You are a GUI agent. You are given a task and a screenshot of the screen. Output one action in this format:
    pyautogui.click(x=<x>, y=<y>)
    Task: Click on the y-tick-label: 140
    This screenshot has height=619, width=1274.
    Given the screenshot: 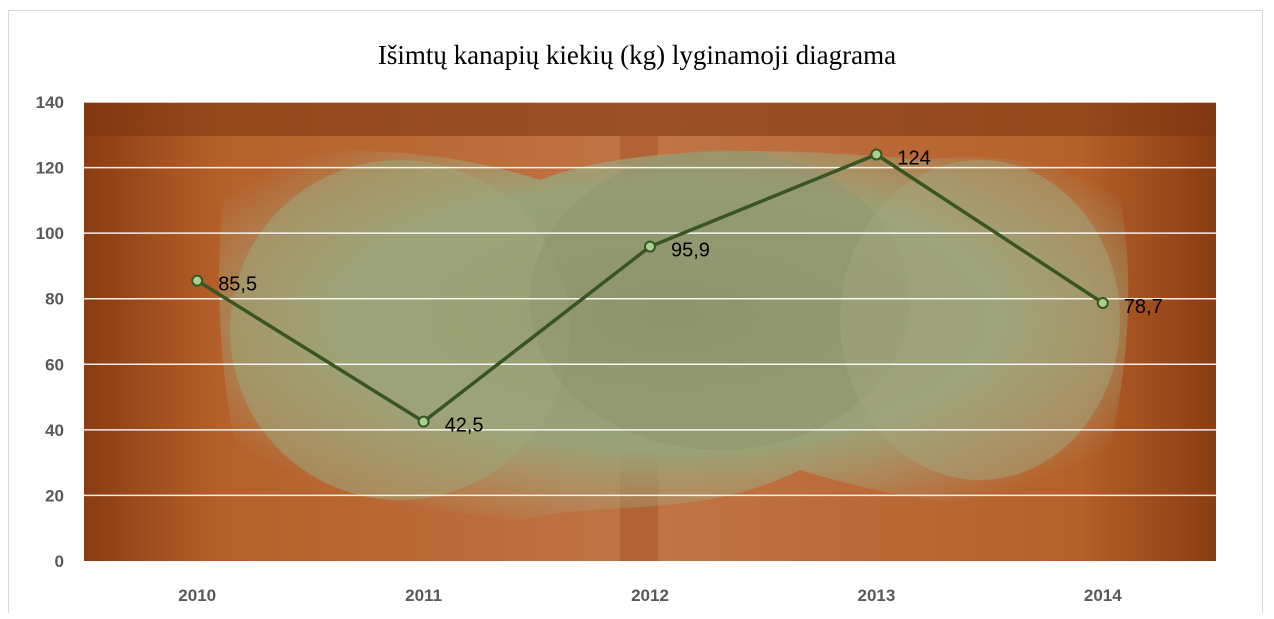 What is the action you would take?
    pyautogui.click(x=50, y=102)
    